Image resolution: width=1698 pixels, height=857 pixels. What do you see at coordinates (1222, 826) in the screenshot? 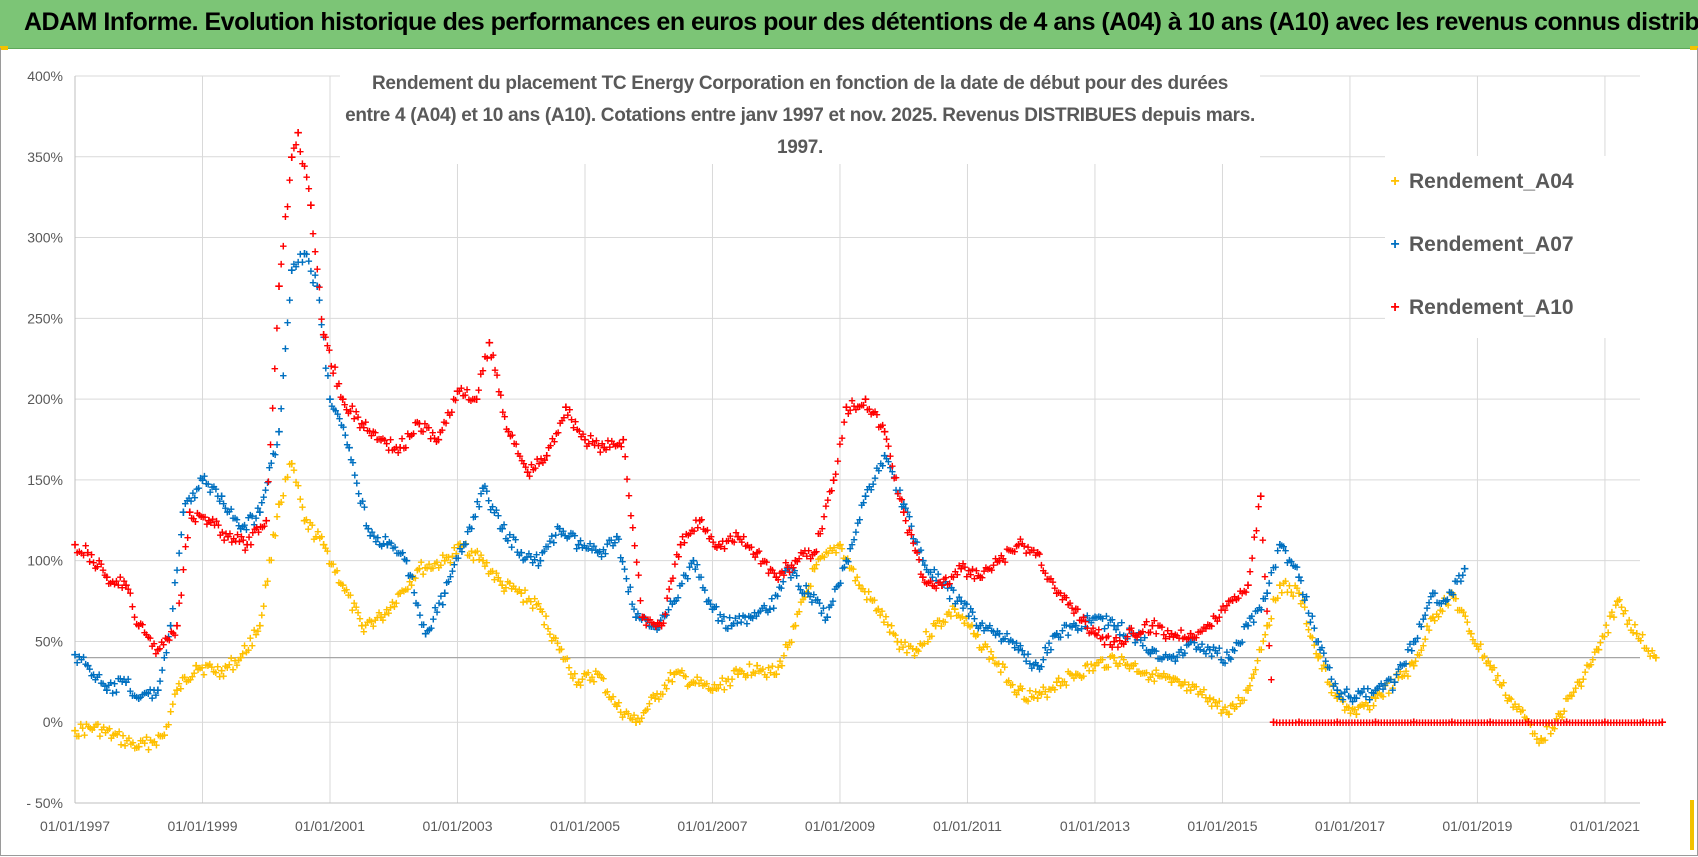
I see `x-tick-label: 01/01/2015` at bounding box center [1222, 826].